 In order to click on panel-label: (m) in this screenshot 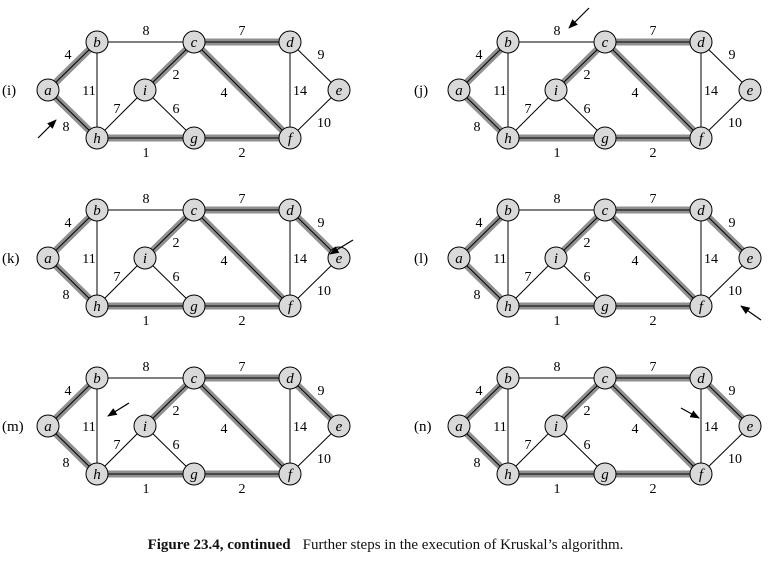, I will do `click(13, 427)`.